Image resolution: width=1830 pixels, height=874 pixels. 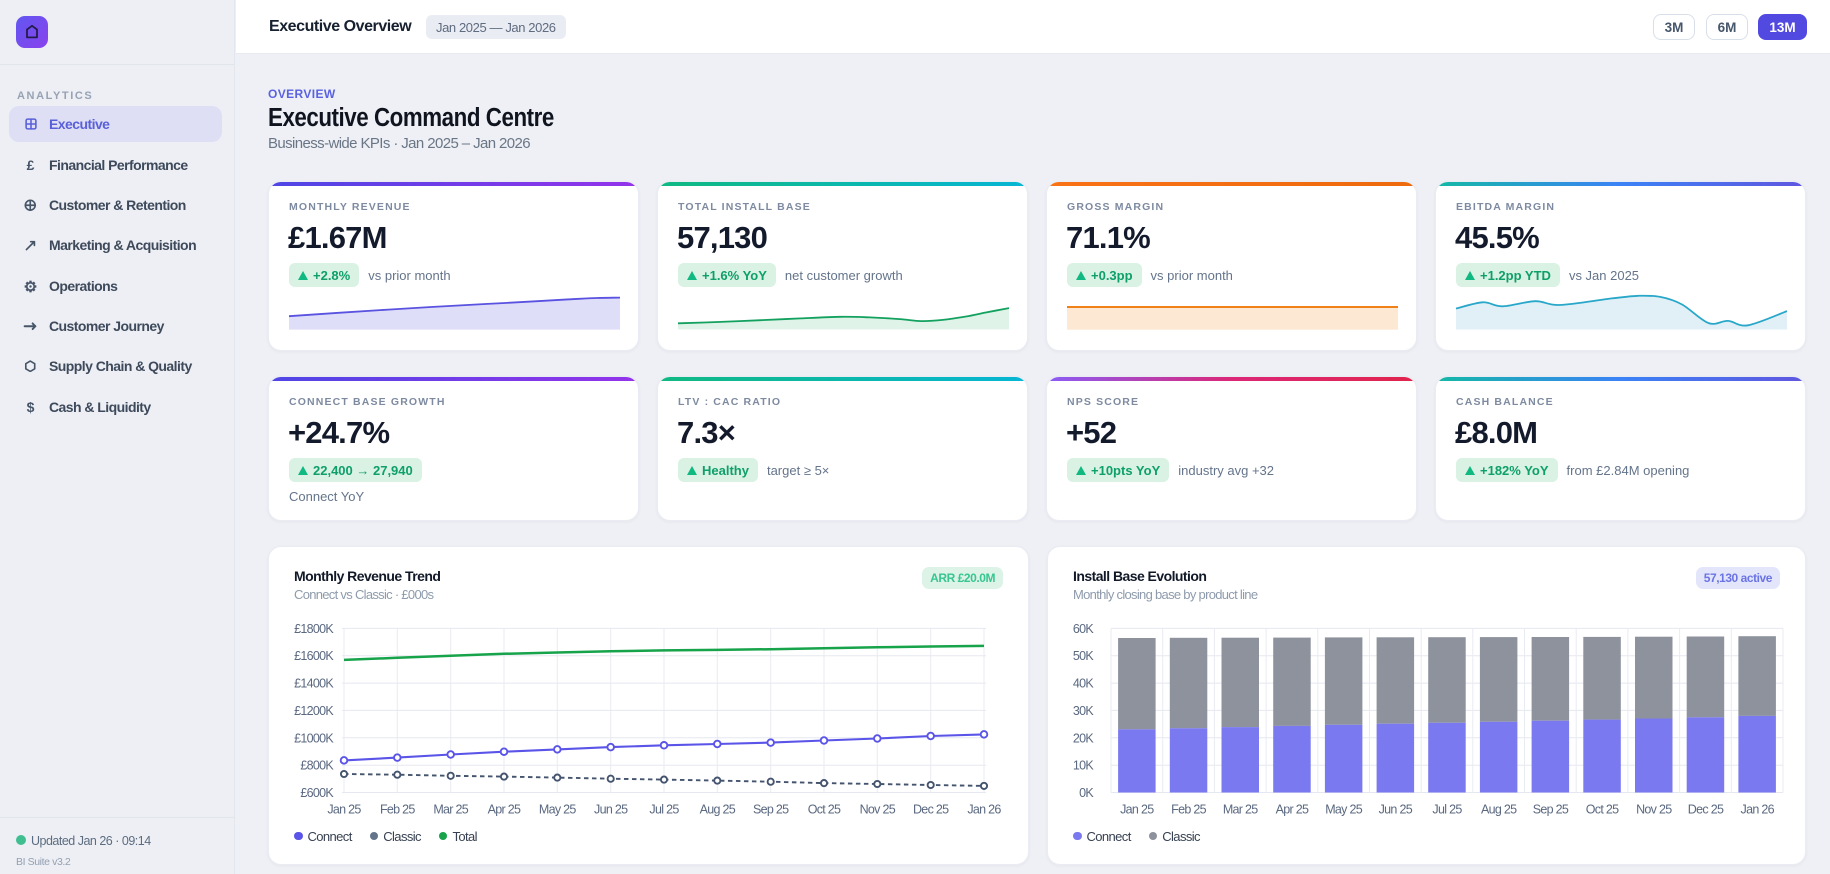 What do you see at coordinates (317, 766) in the screenshot?
I see `svg-text: £800K` at bounding box center [317, 766].